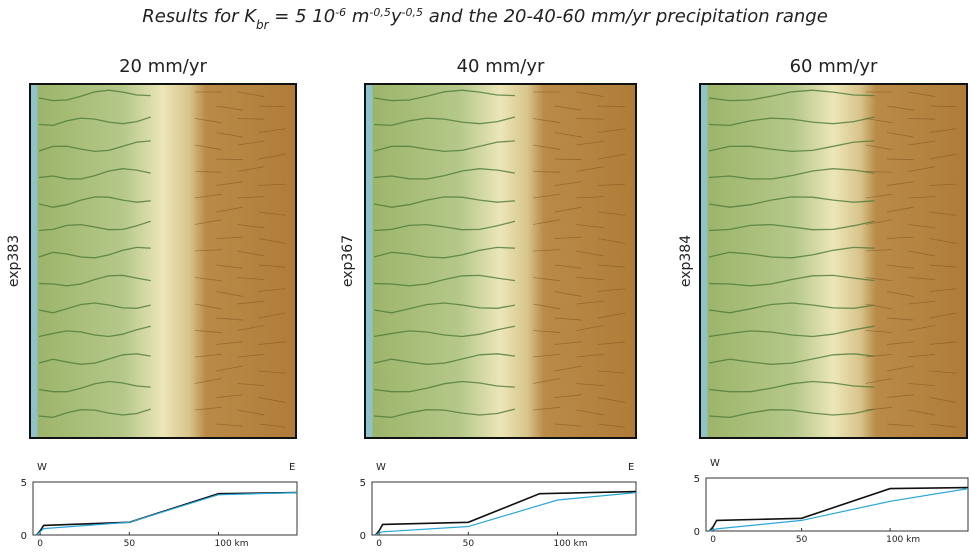 The height and width of the screenshot is (555, 971). What do you see at coordinates (199, 16) in the screenshot?
I see `title-segment: Results for K` at bounding box center [199, 16].